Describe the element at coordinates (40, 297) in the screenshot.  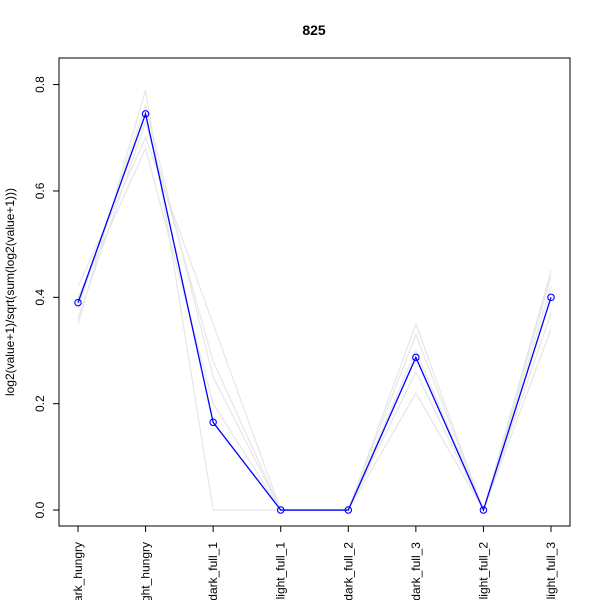
I see `y-tick-label: 0.4` at that location.